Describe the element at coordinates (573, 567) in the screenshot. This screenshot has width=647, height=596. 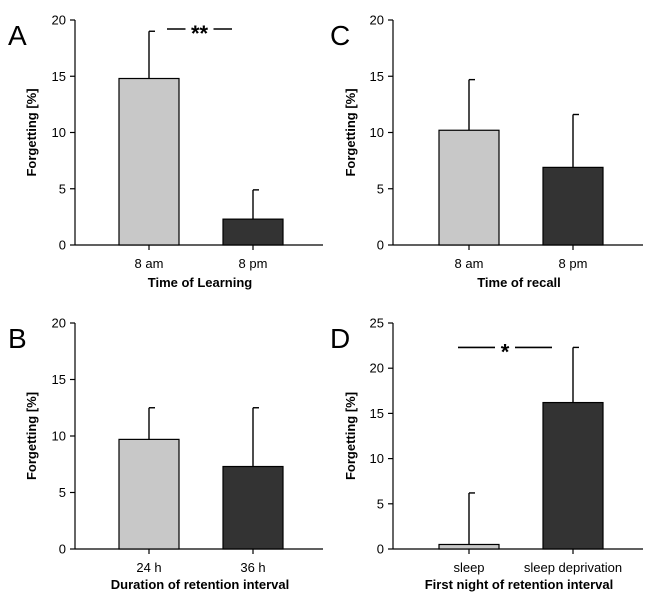
I see `x-tick-label: sleep deprivation` at that location.